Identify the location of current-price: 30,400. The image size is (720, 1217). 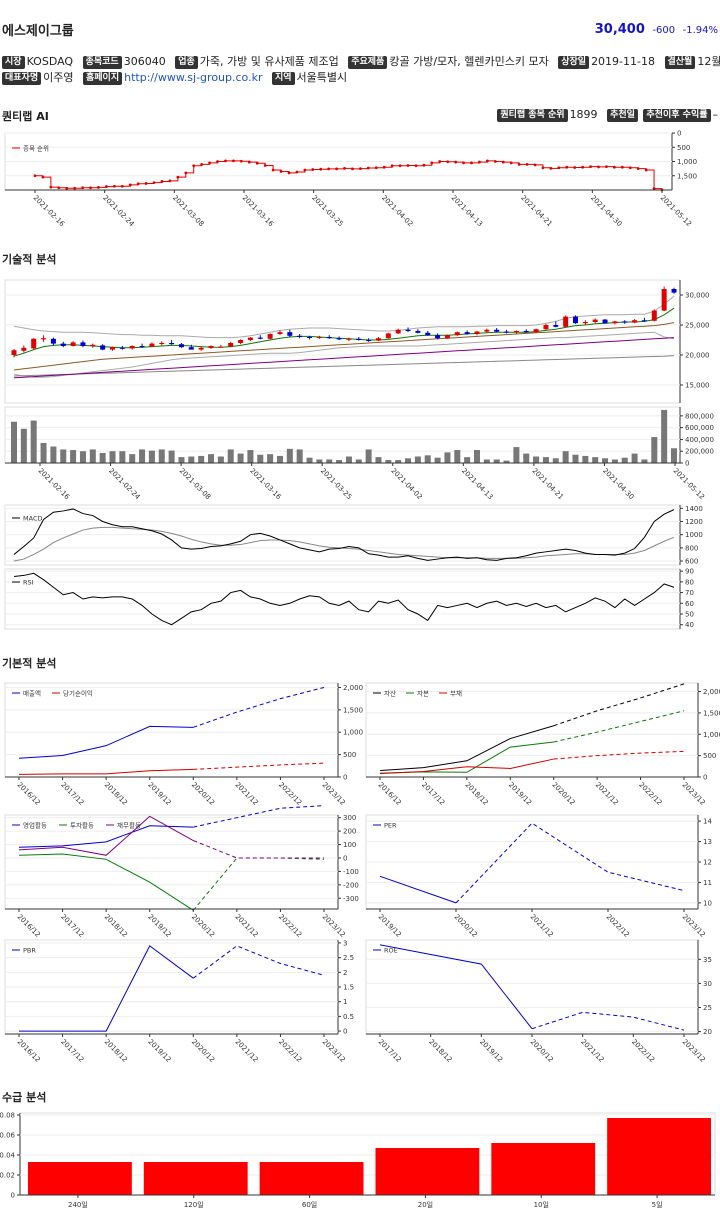
(619, 29).